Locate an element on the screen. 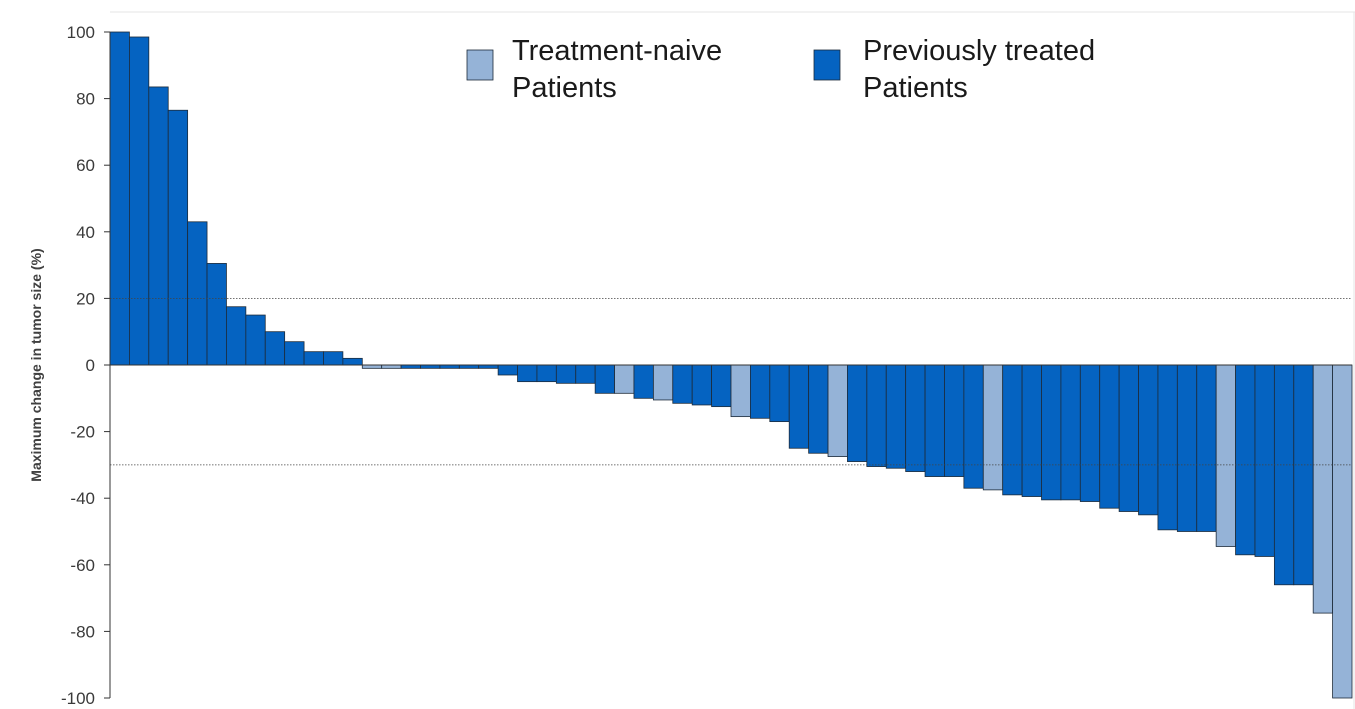  y-tick-label: 60 is located at coordinates (85, 165).